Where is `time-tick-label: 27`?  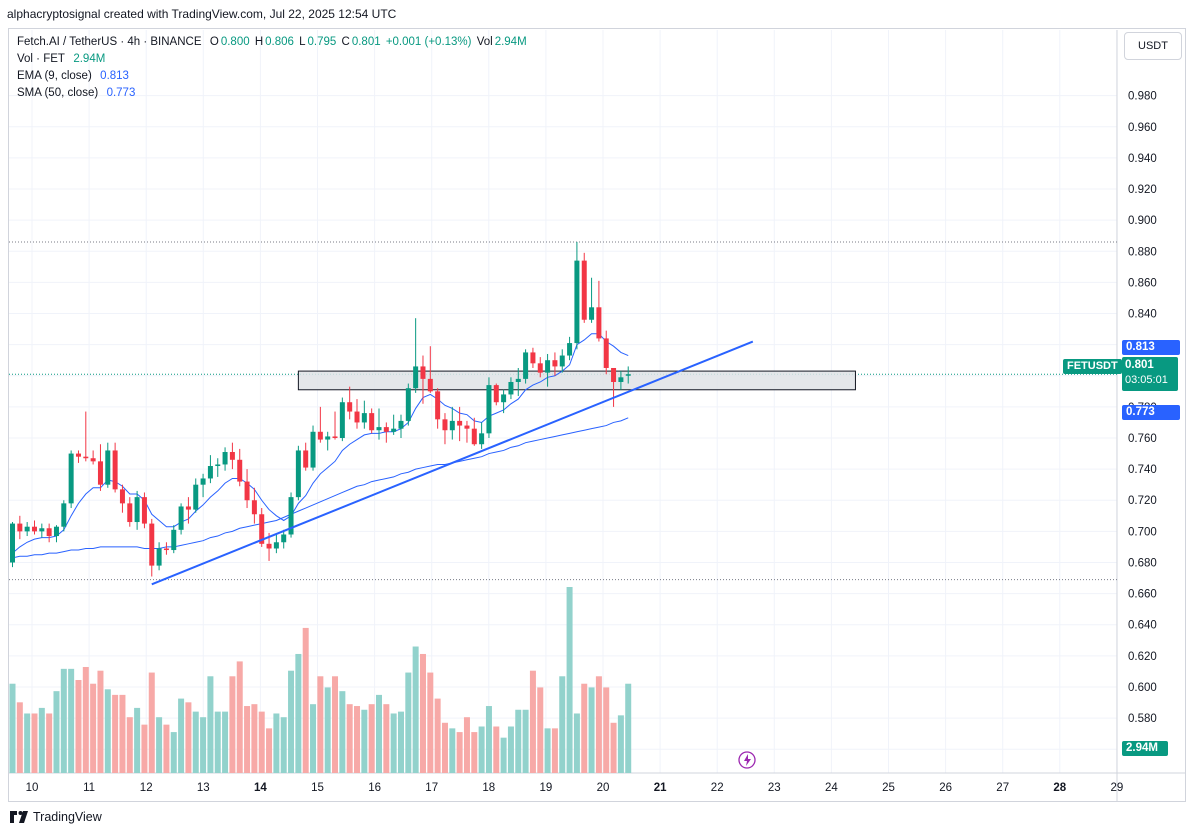 time-tick-label: 27 is located at coordinates (1002, 788).